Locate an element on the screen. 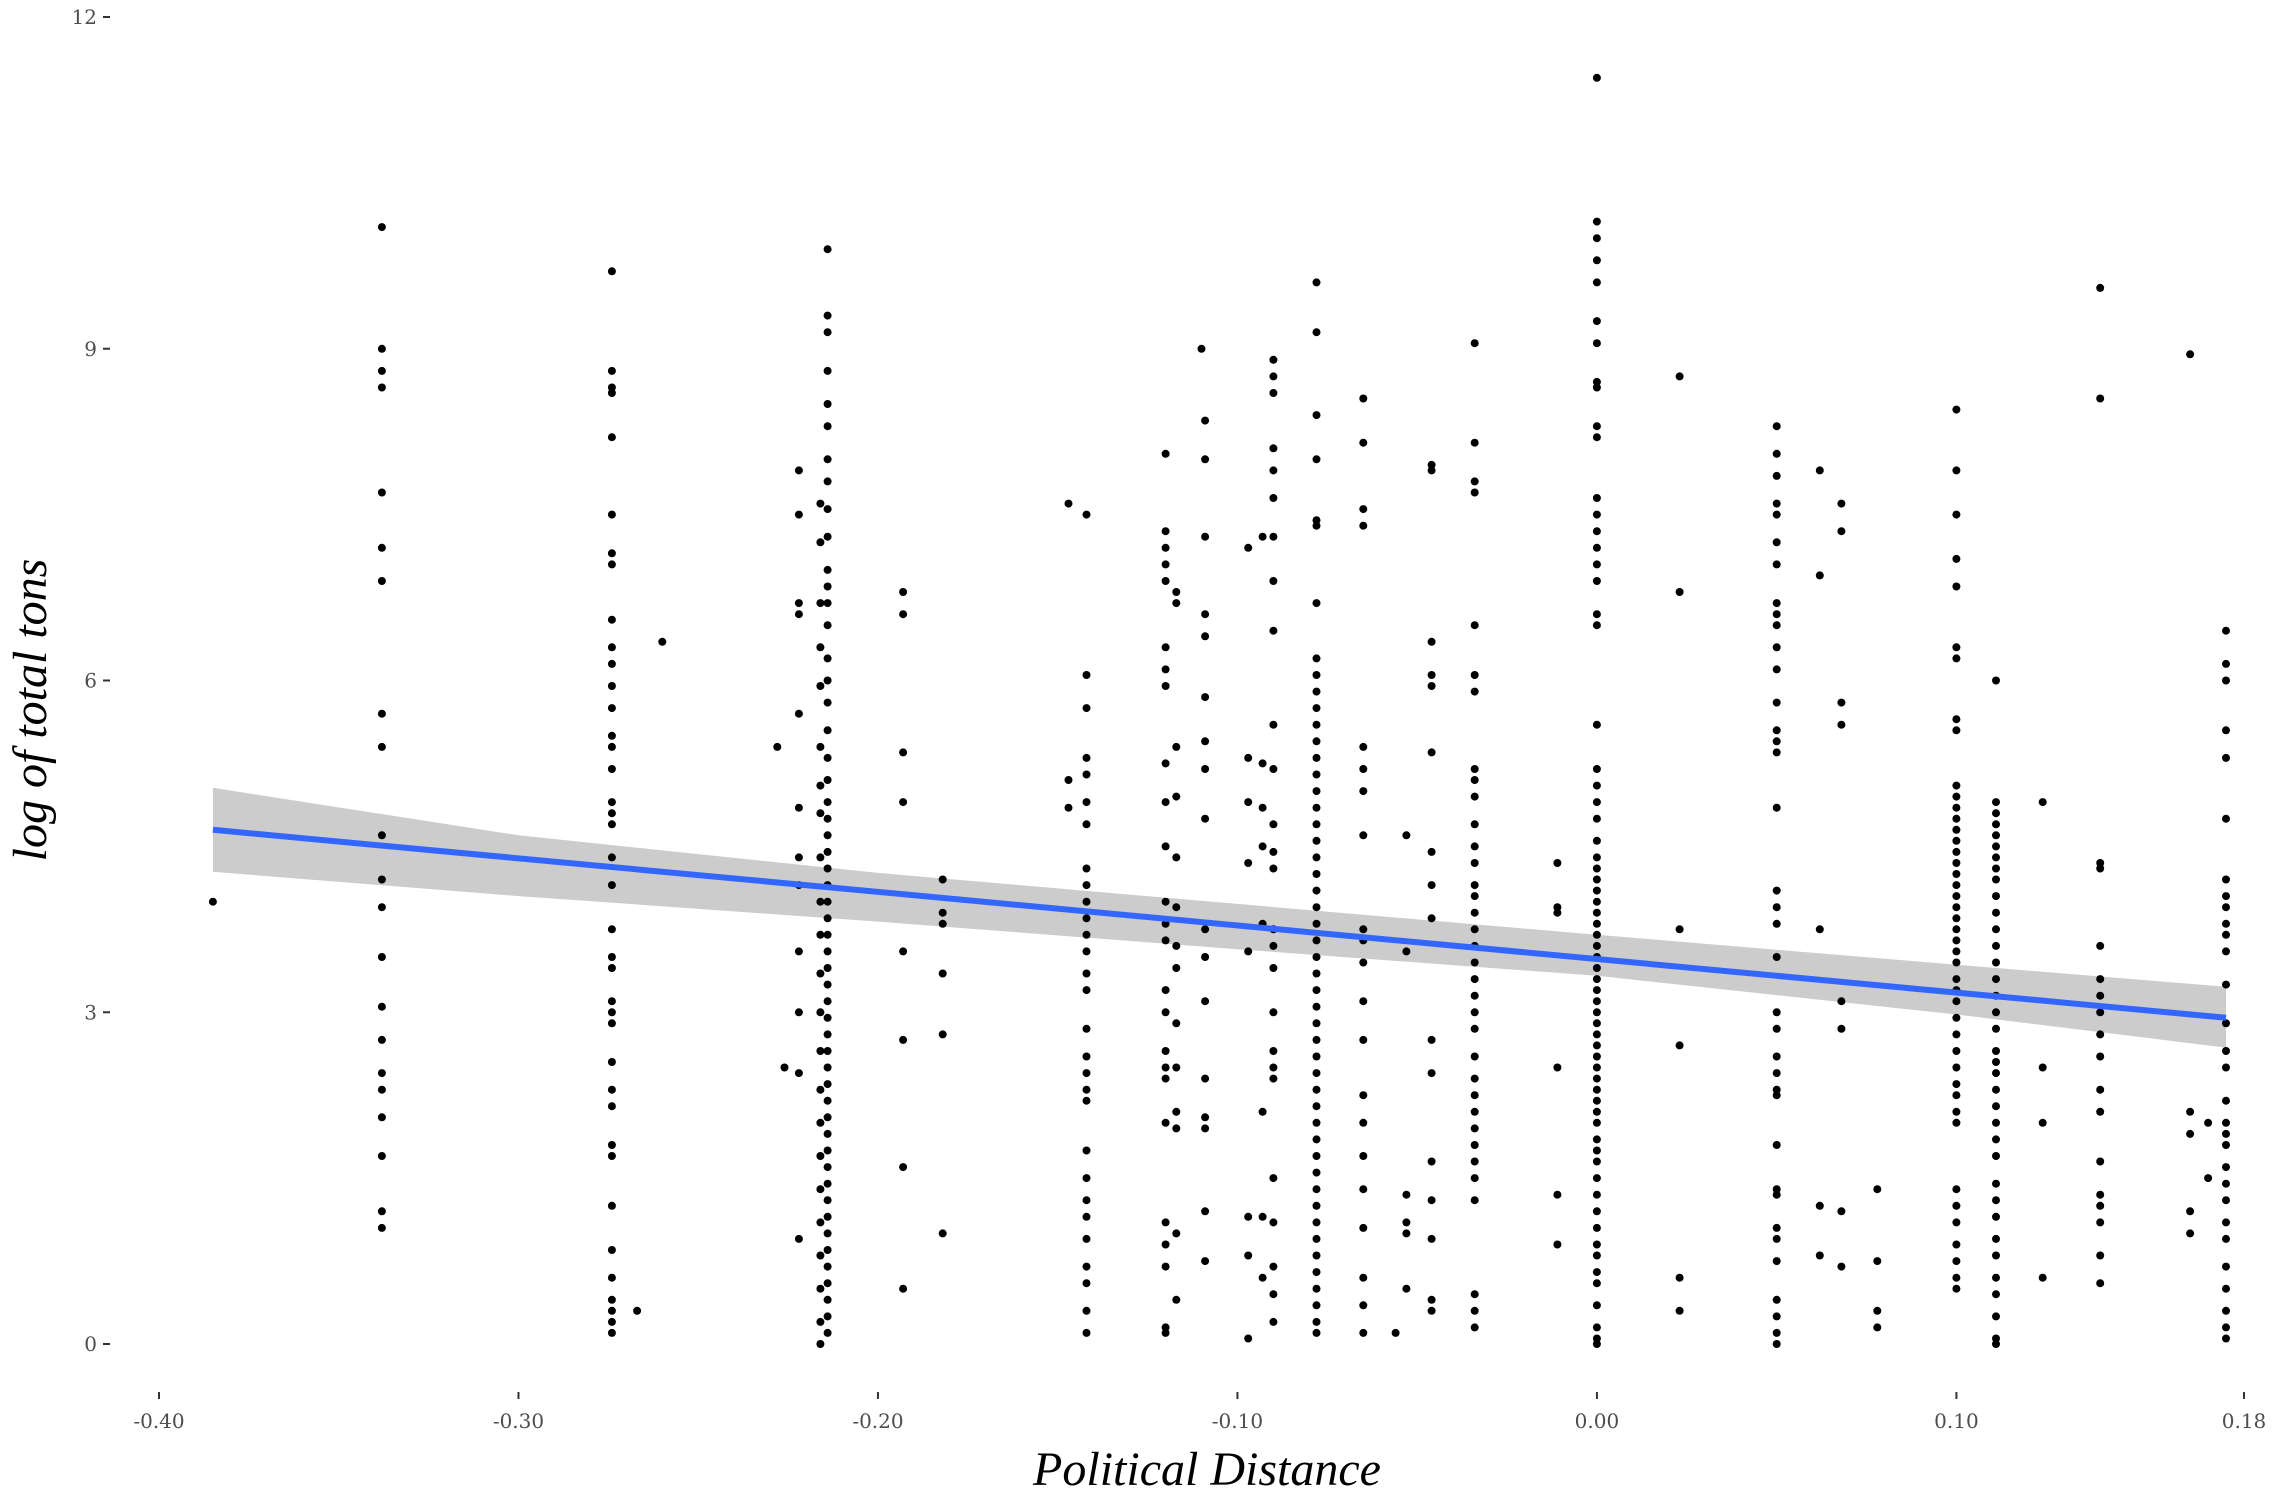  x-tick-label: -0.40 is located at coordinates (158, 1421).